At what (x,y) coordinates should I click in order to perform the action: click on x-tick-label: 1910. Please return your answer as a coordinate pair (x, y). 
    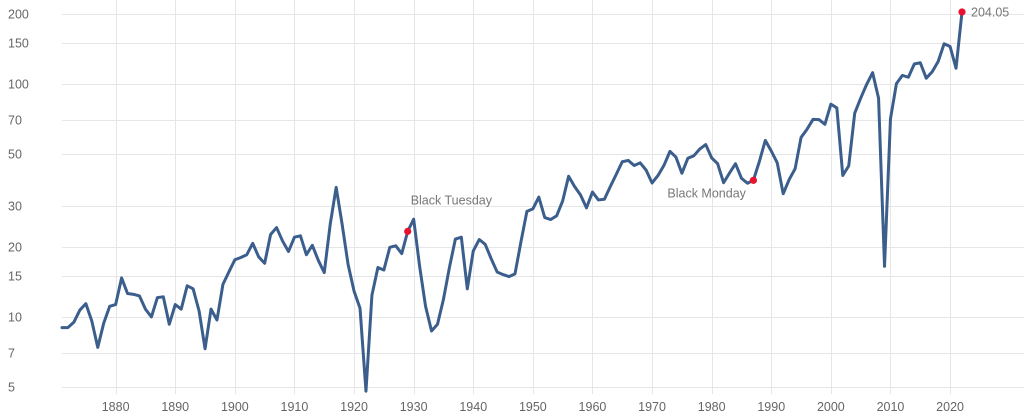
    Looking at the image, I should click on (295, 407).